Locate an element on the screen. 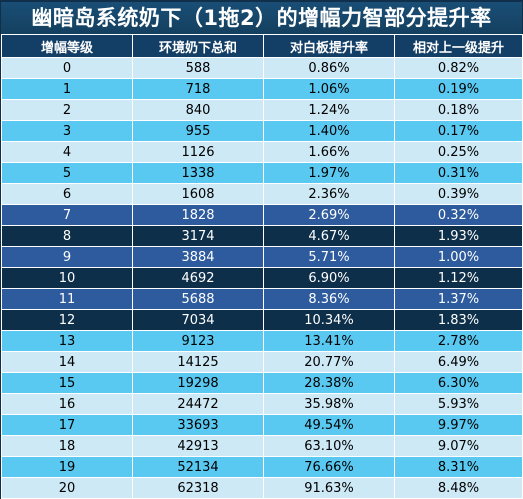 This screenshot has height=499, width=523. table-row: 5 1338 1.97% 0.31% is located at coordinates (262, 173).